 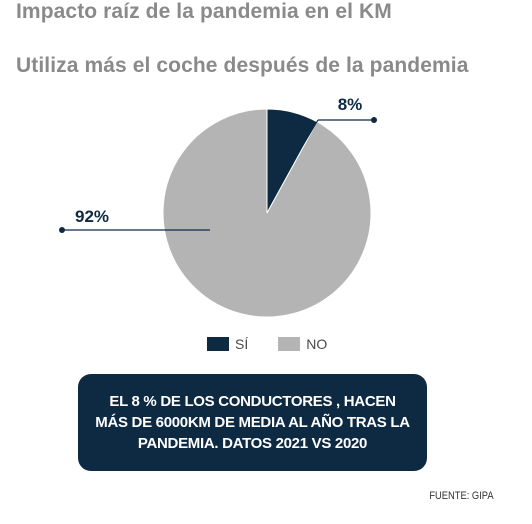 I want to click on legend-swatch-si, so click(x=218, y=344).